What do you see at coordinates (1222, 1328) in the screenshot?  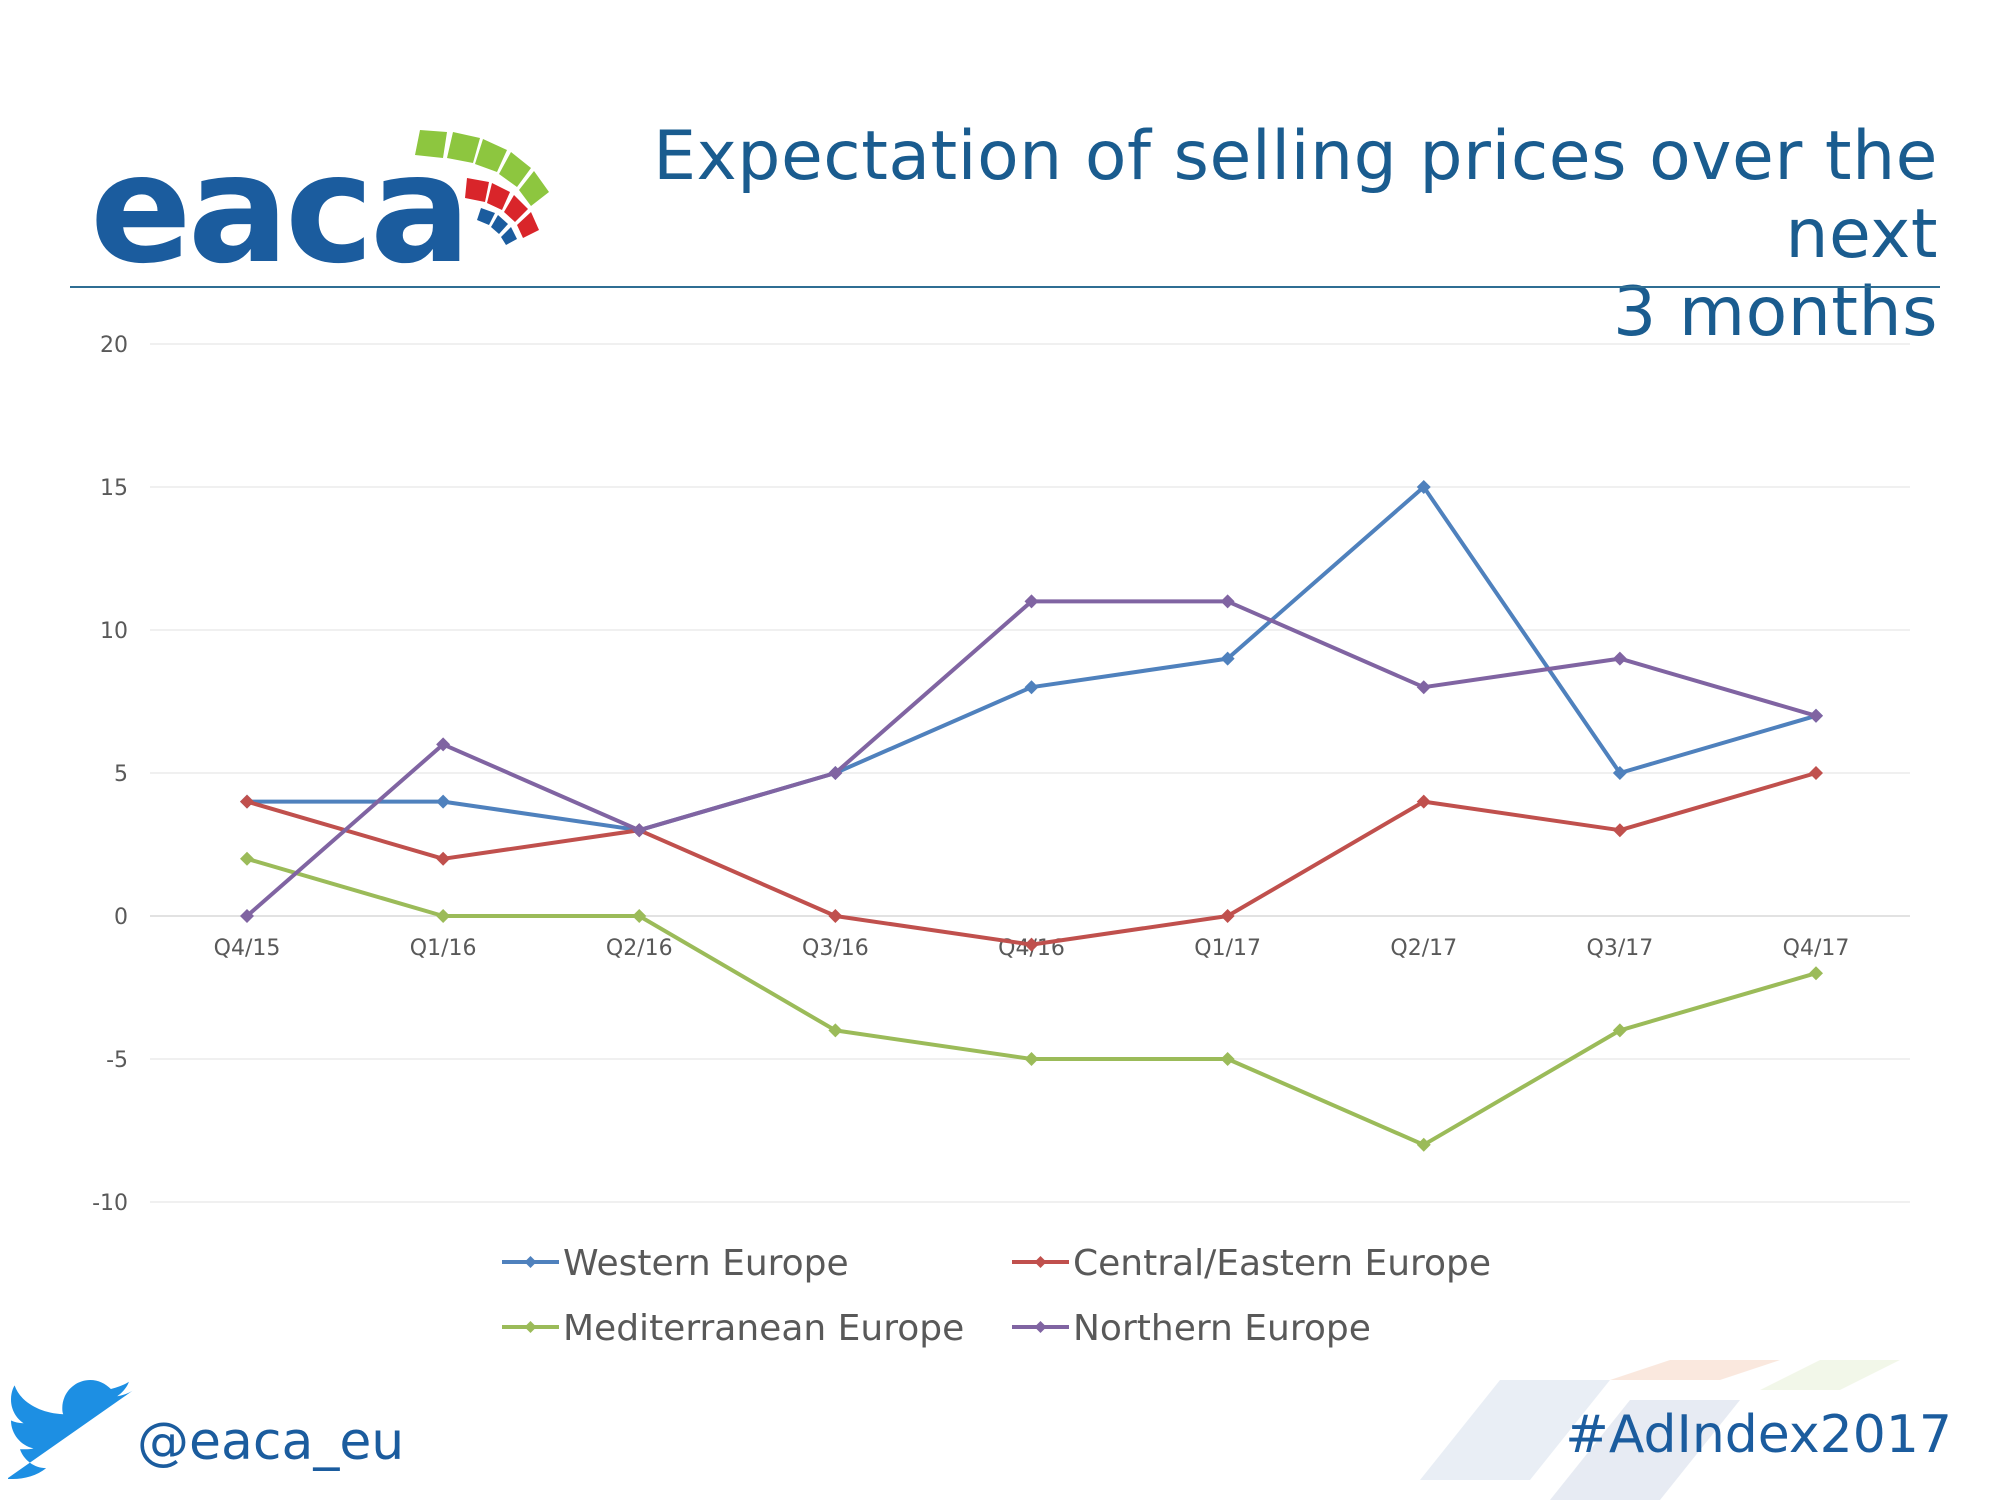 I see `legend-label: Northern Europe` at bounding box center [1222, 1328].